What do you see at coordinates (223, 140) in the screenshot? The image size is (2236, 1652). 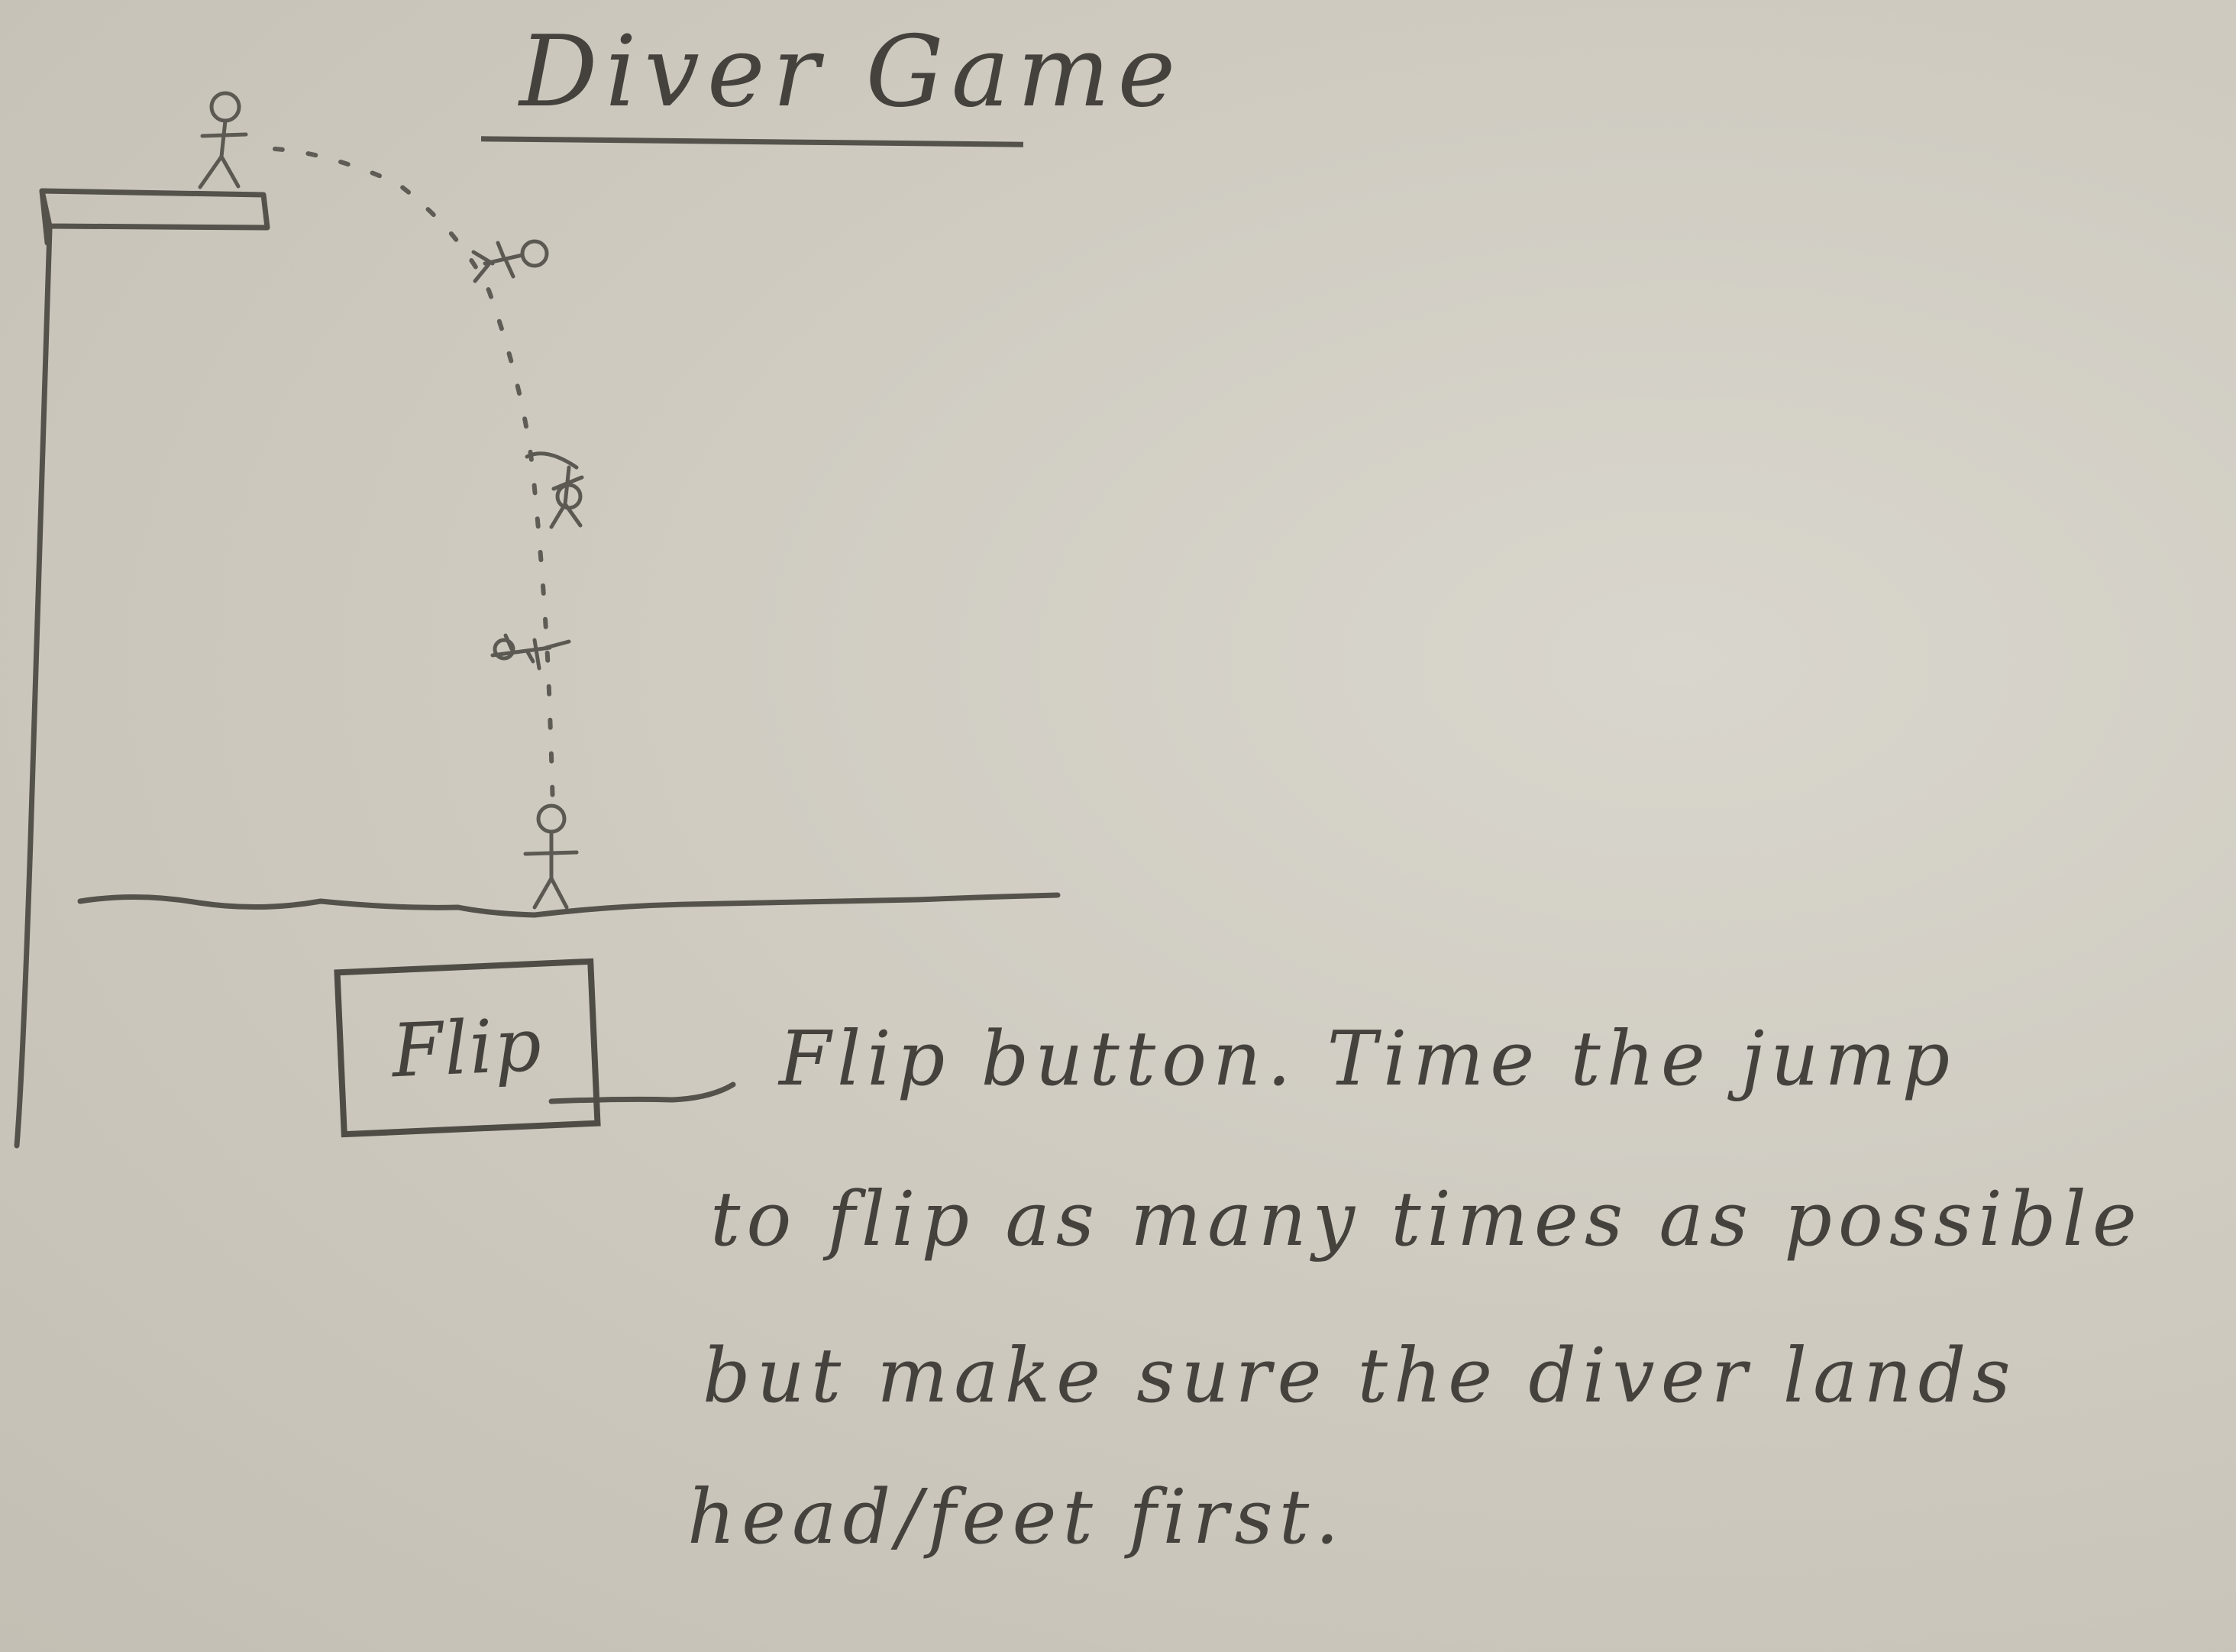 I see `diver-standing-icon` at bounding box center [223, 140].